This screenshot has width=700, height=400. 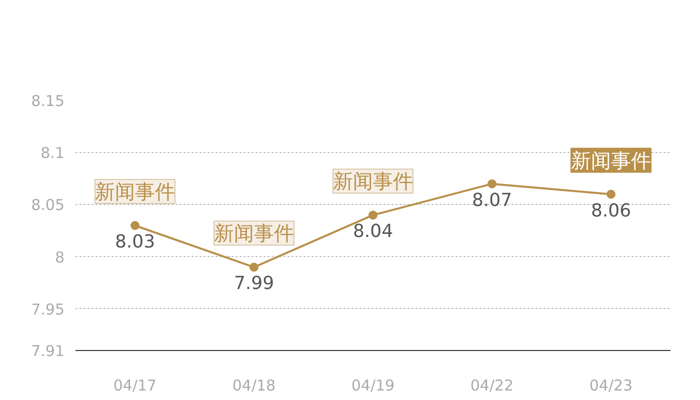 I want to click on y-tick-label: 8.15, so click(x=48, y=101).